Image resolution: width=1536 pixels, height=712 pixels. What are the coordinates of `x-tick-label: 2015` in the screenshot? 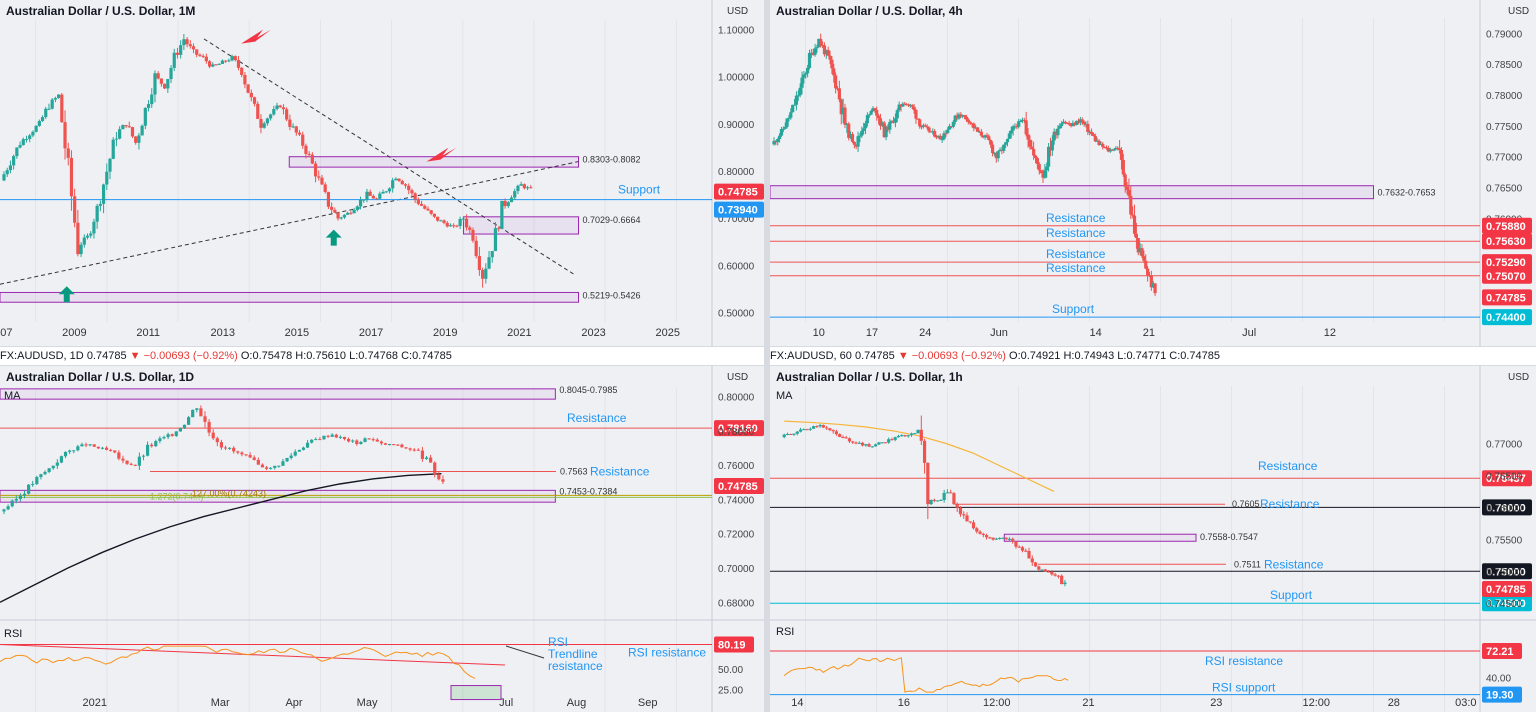 It's located at (297, 333).